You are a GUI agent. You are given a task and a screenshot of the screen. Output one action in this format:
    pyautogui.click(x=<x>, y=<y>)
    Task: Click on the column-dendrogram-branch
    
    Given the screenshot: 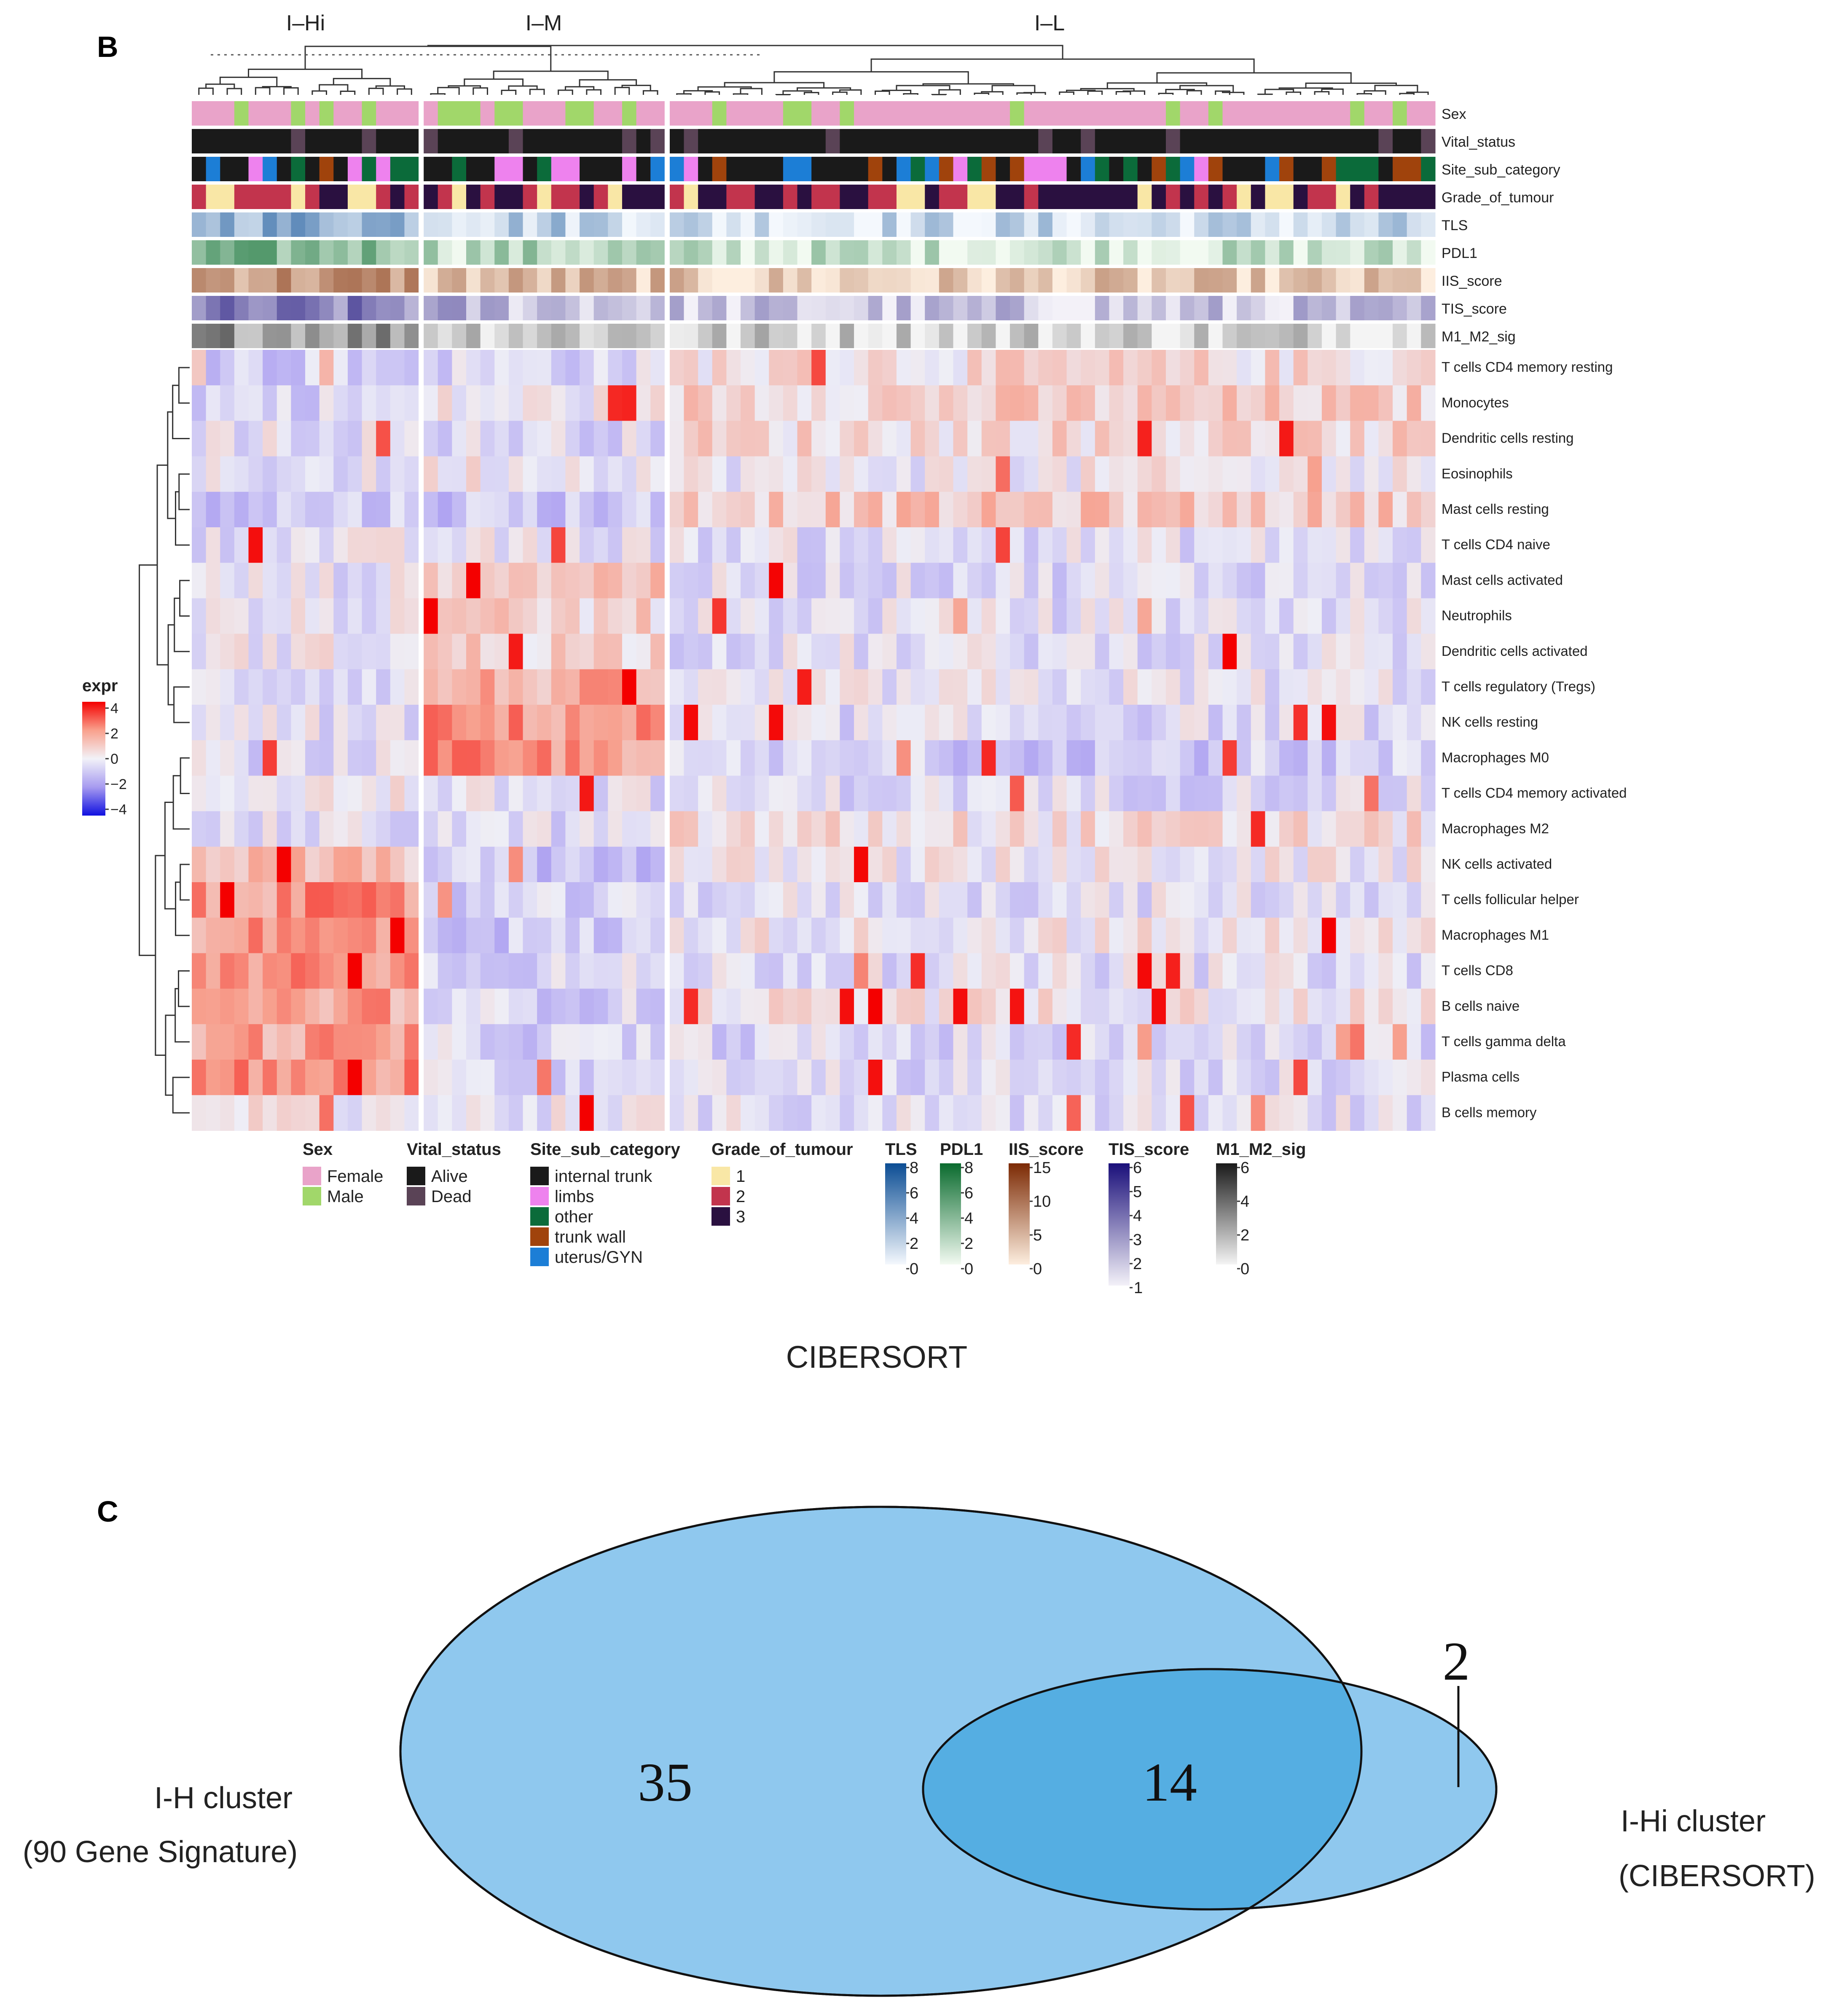 What is the action you would take?
    pyautogui.click(x=1279, y=91)
    